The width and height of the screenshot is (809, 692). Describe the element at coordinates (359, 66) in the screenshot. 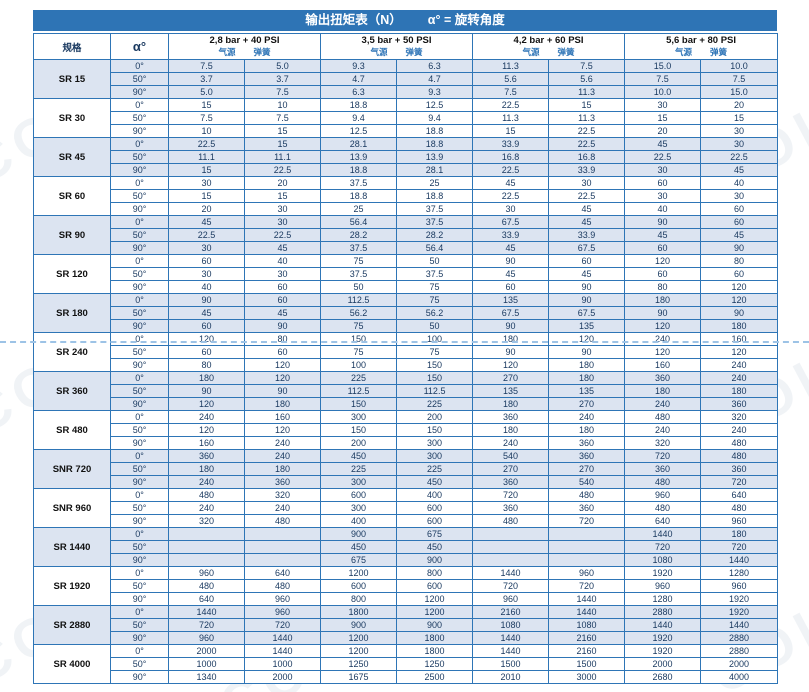

I see `torque-cell: 9.3` at that location.